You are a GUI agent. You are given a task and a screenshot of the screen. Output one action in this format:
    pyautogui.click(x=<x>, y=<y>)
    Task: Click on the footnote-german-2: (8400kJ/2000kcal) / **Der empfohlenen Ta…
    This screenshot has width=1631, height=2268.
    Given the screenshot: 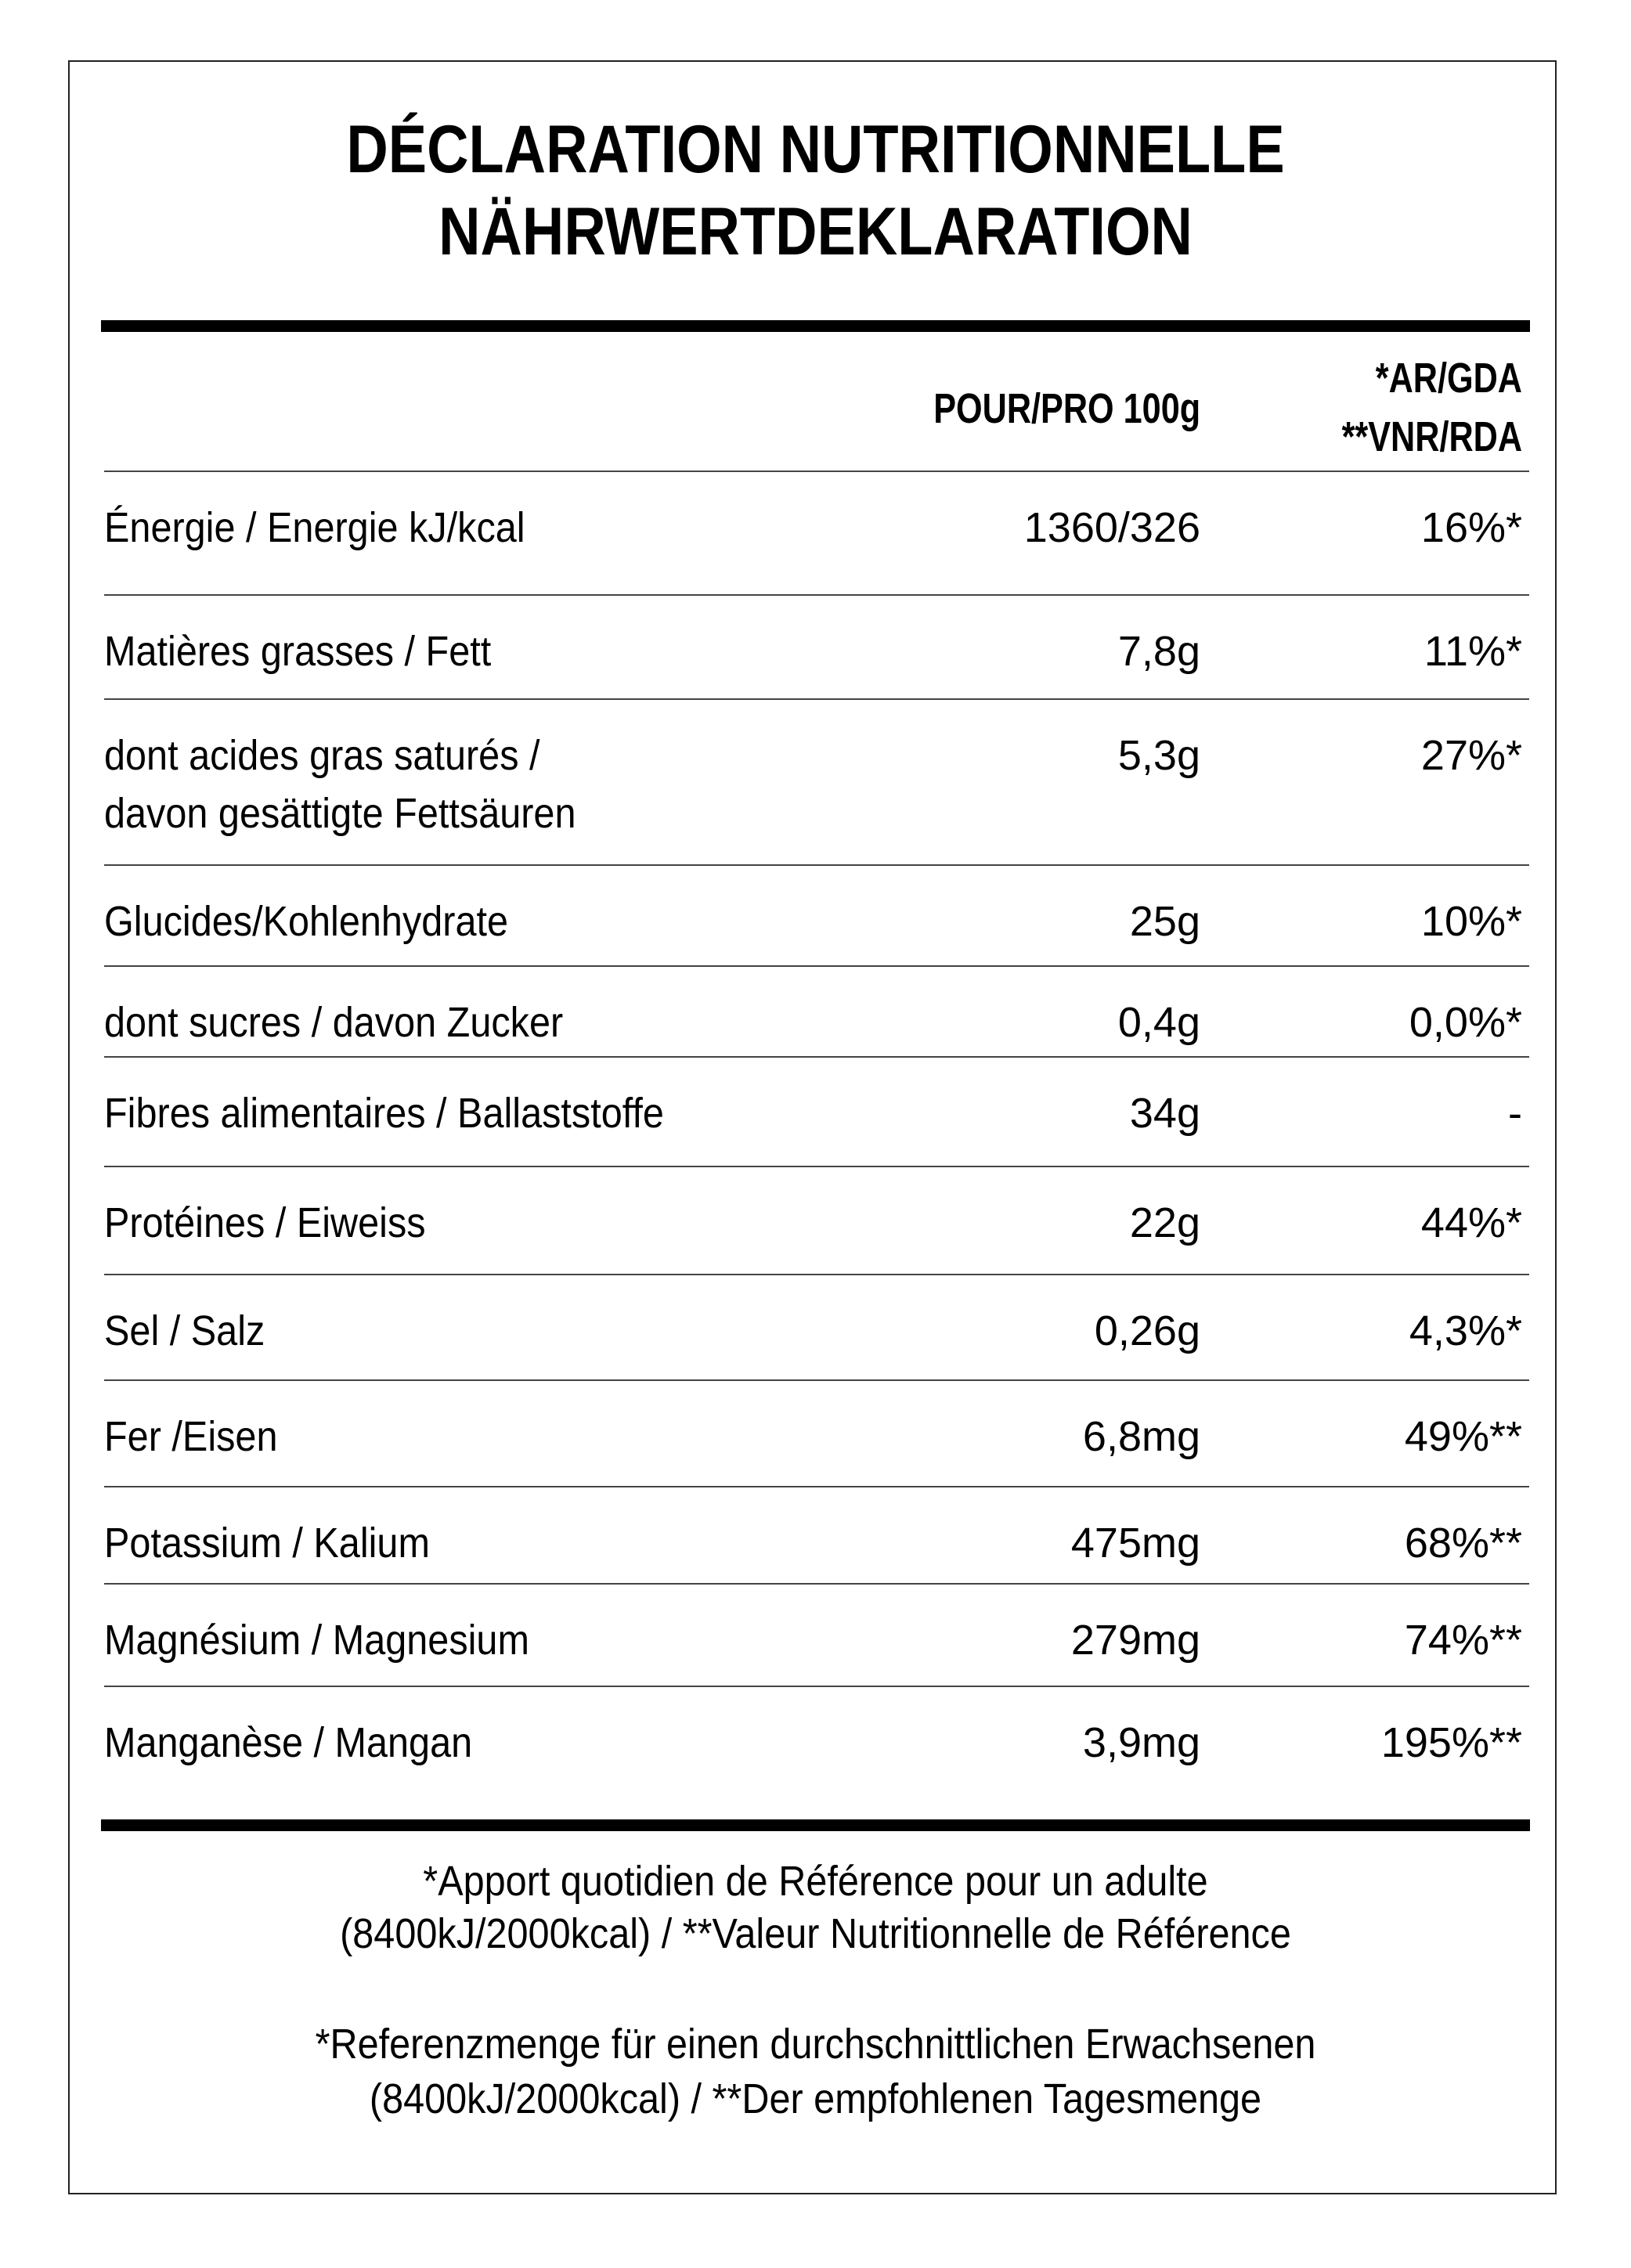 What is the action you would take?
    pyautogui.click(x=815, y=2098)
    